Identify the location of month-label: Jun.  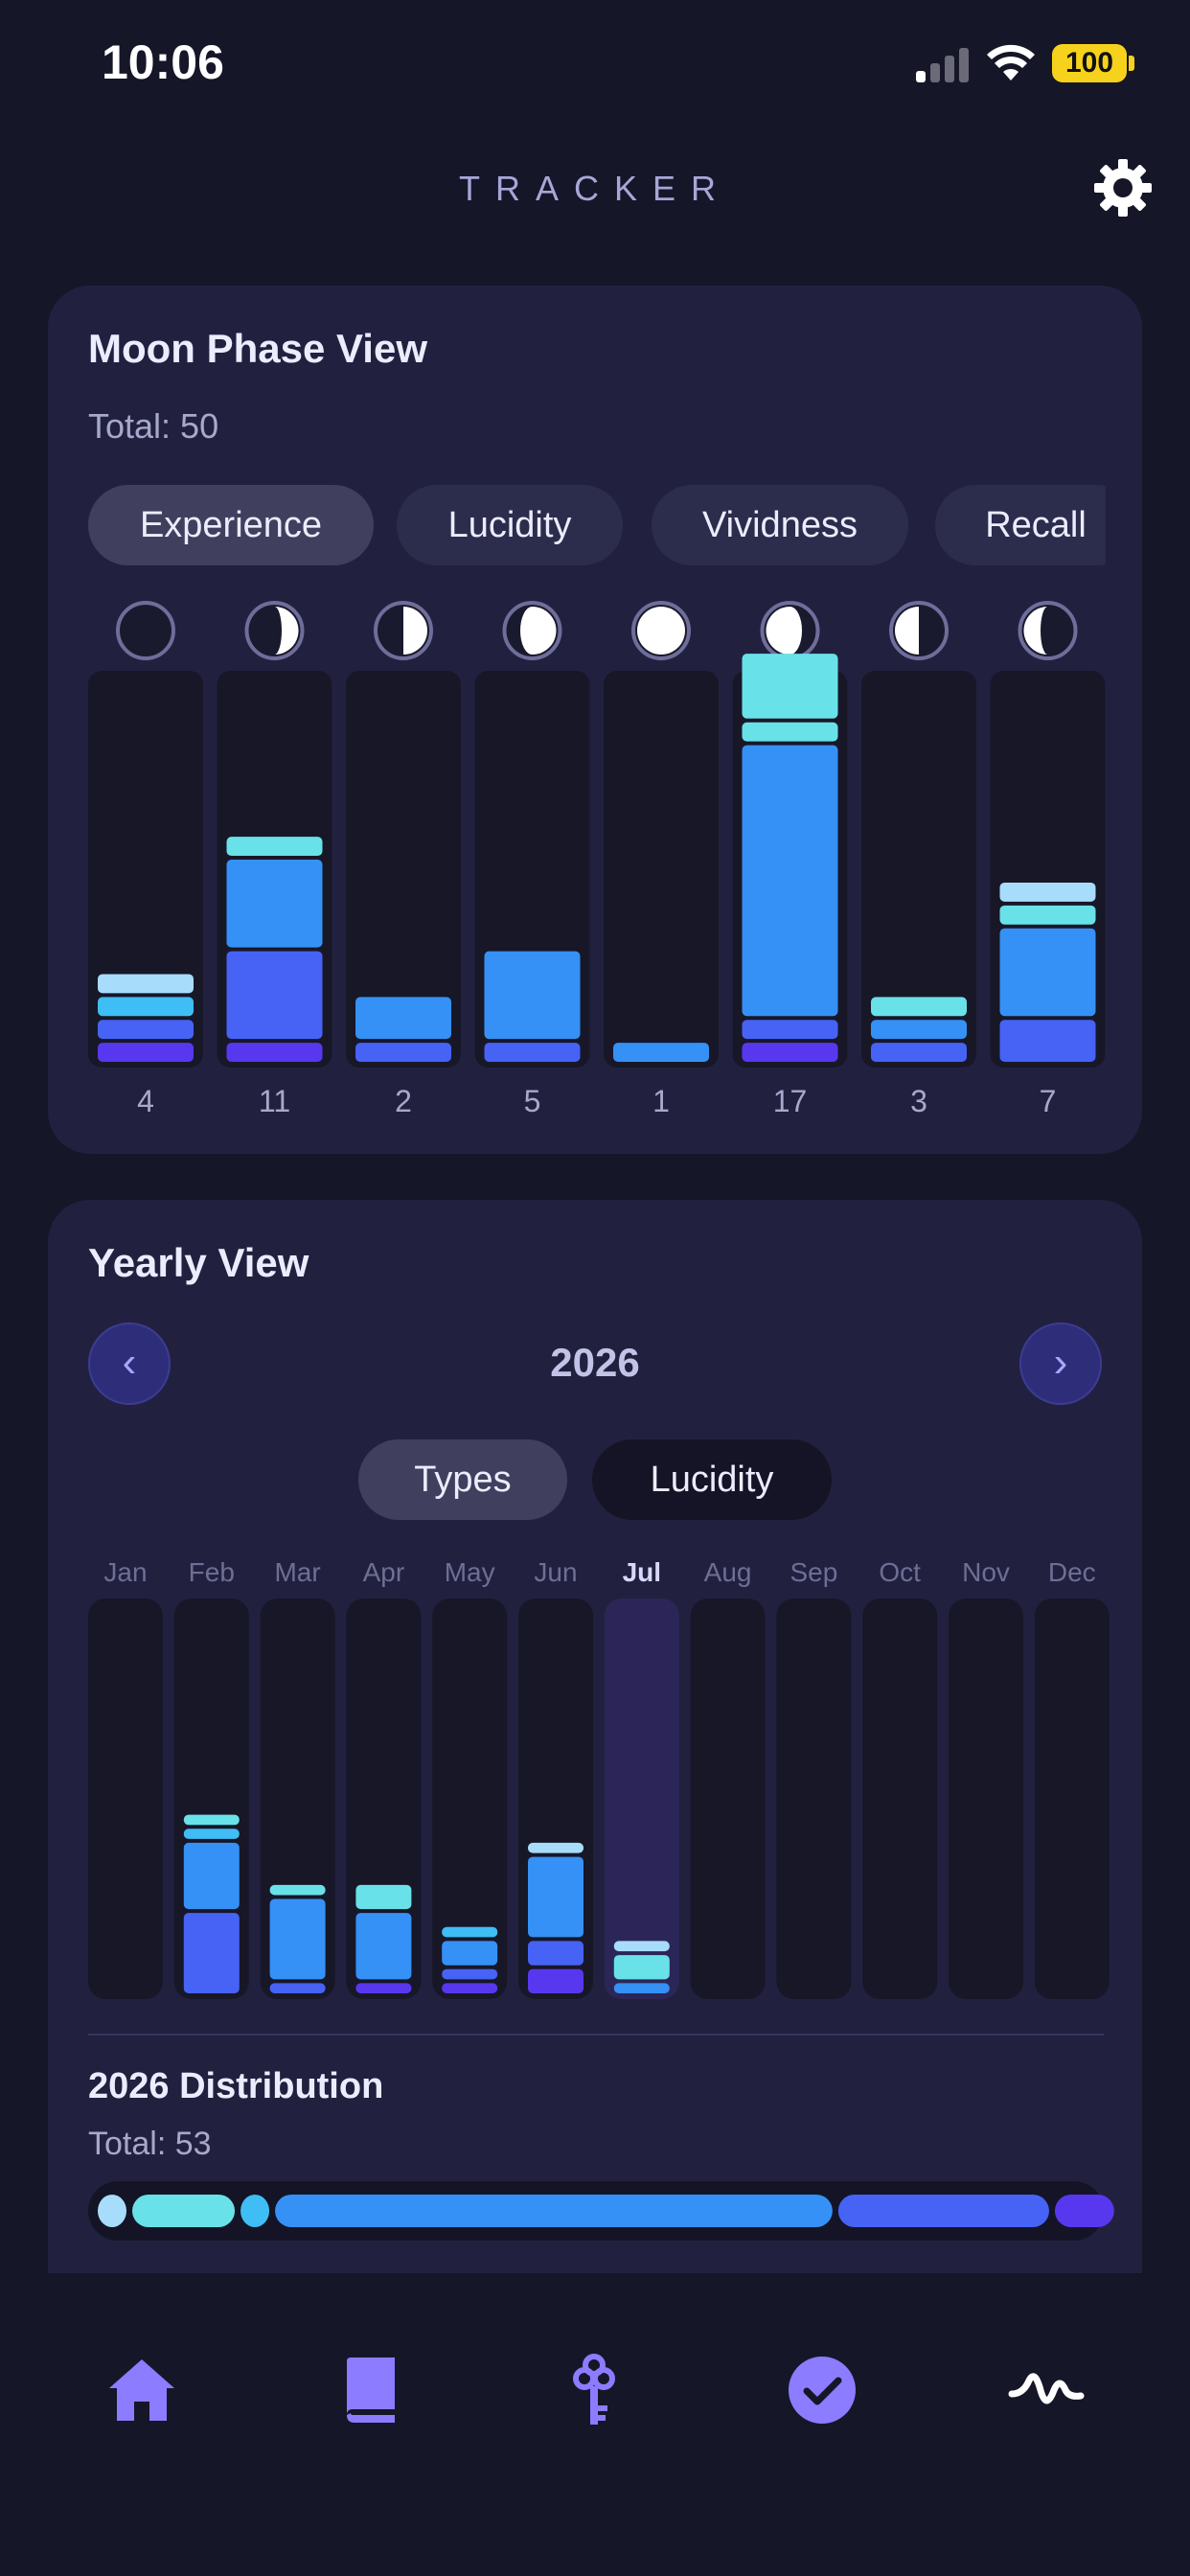
(556, 1572).